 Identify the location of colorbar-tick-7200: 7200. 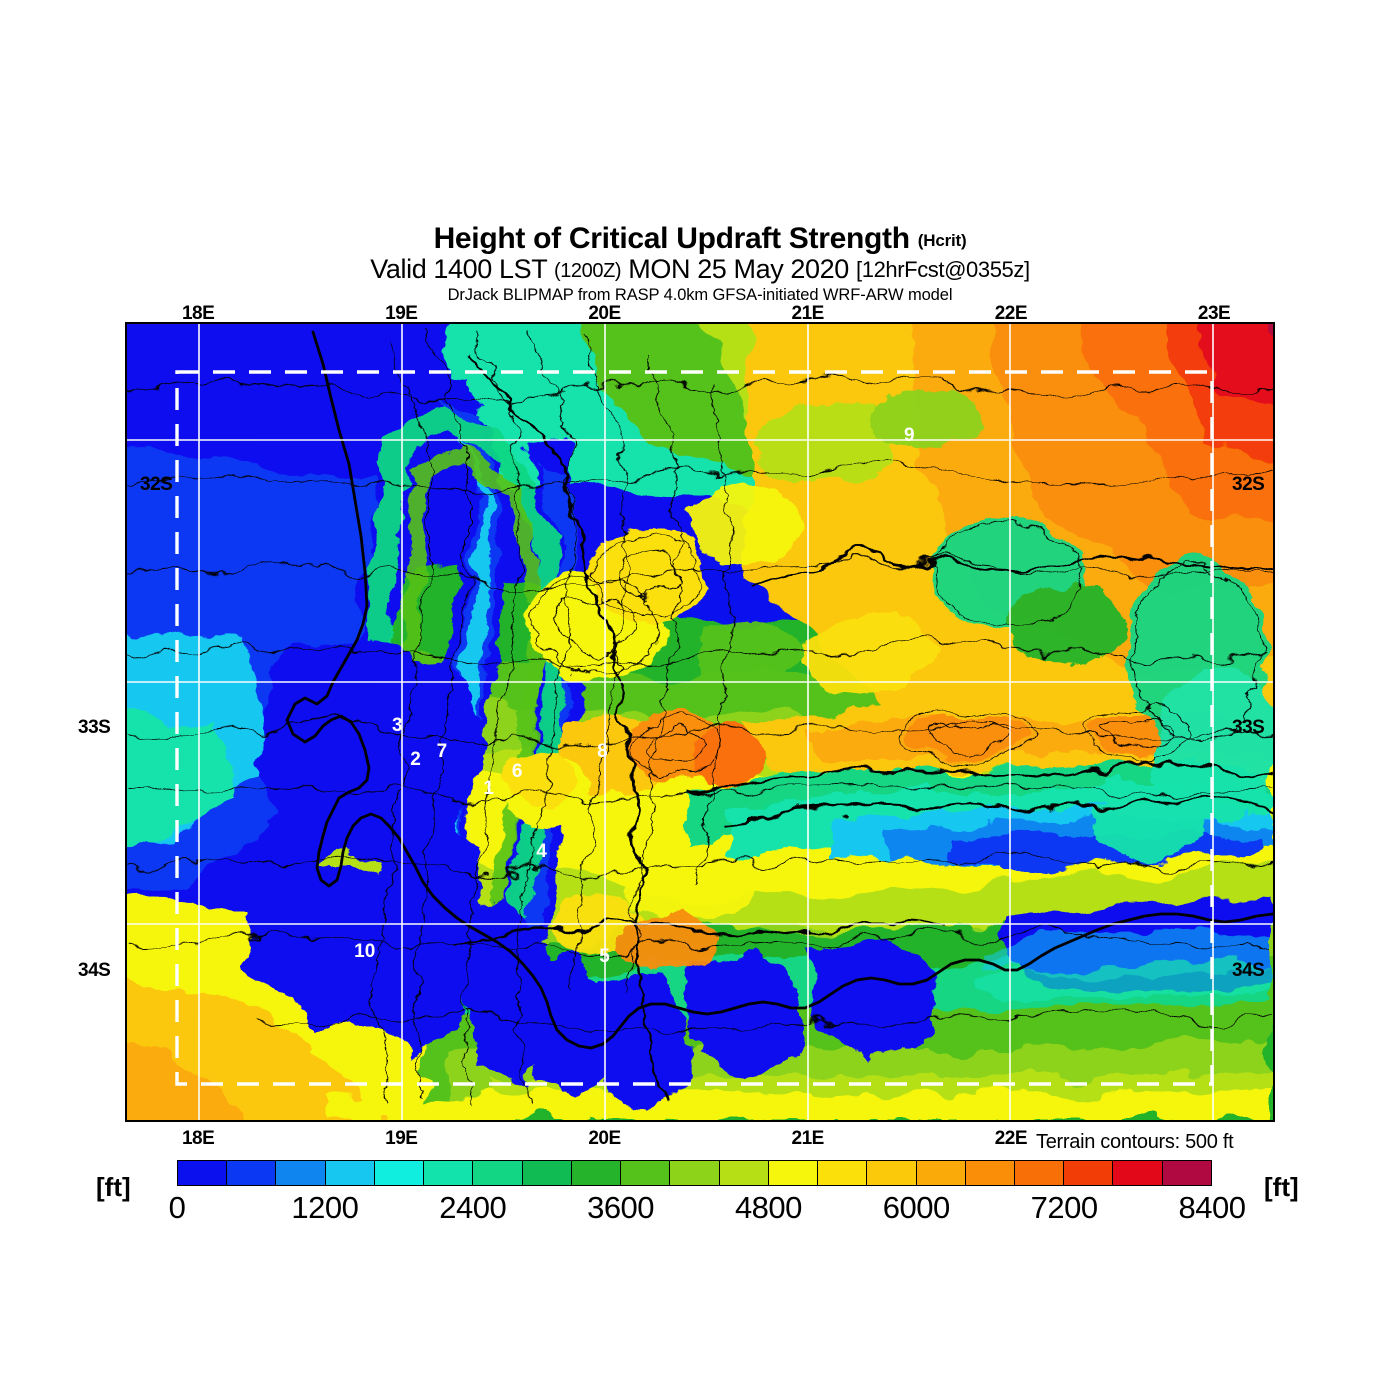
(1064, 1207).